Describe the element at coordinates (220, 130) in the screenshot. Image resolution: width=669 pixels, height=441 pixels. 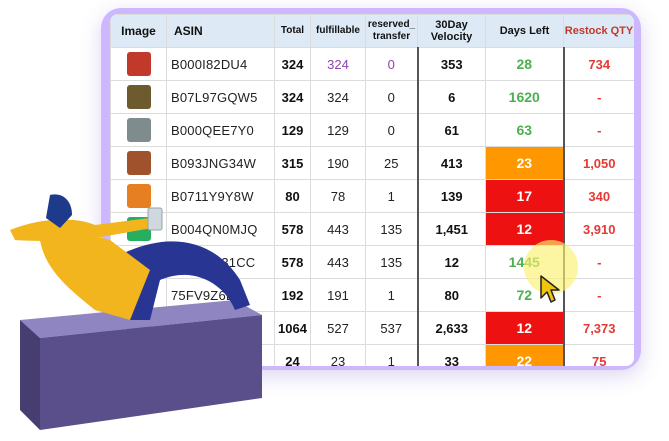
I see `asin-cell: B000QEE7Y0` at that location.